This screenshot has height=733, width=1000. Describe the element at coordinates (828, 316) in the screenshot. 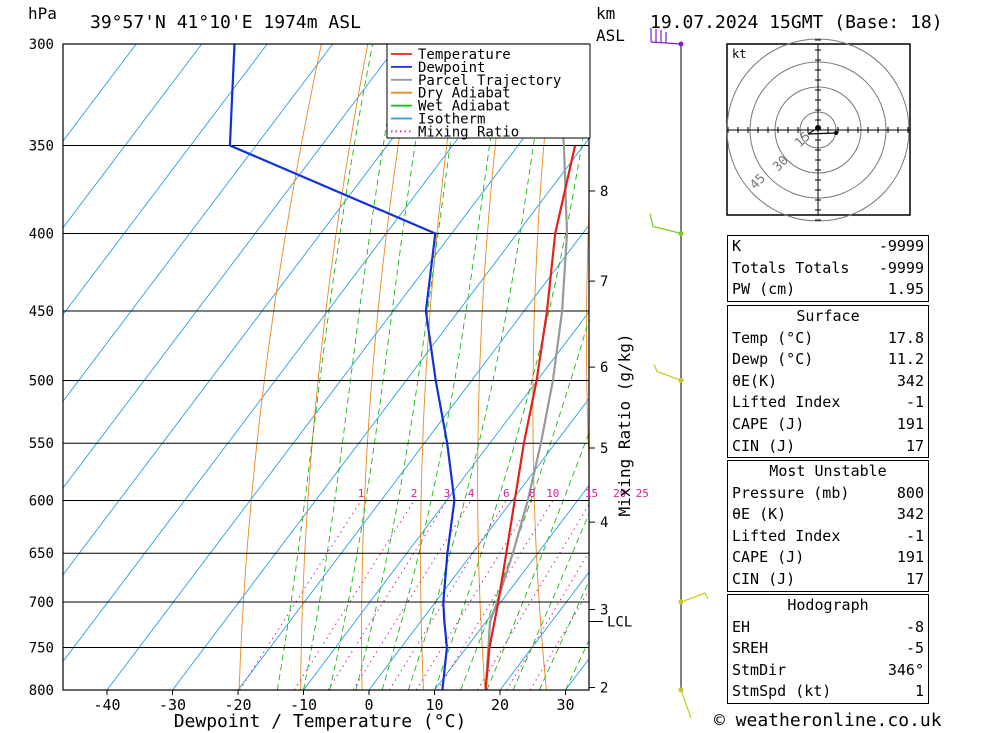

I see `surface-title: Surface` at that location.